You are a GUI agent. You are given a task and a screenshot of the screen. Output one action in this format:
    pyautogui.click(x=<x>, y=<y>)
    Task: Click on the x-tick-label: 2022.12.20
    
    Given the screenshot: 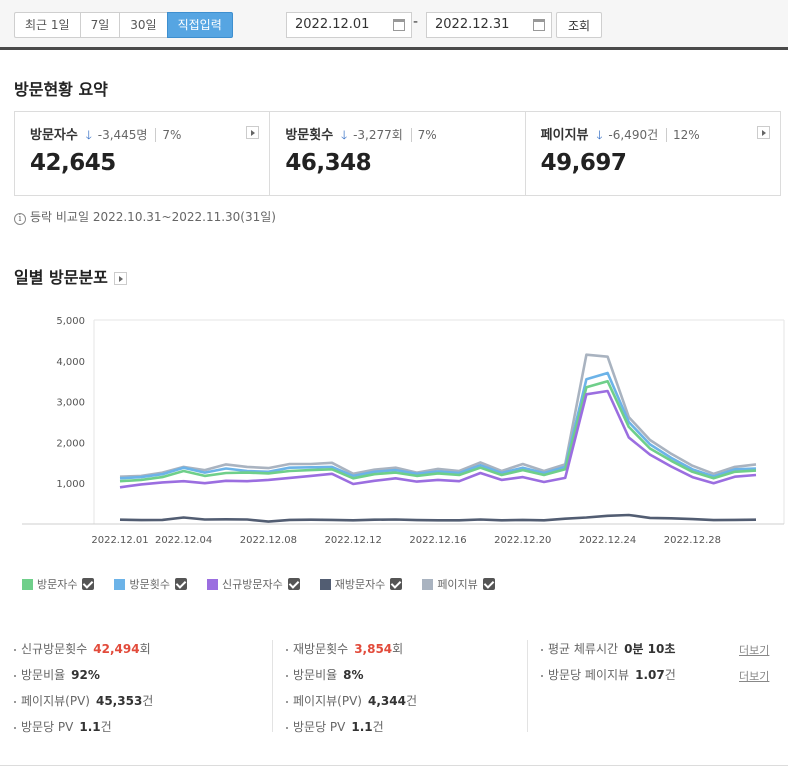 What is the action you would take?
    pyautogui.click(x=522, y=540)
    